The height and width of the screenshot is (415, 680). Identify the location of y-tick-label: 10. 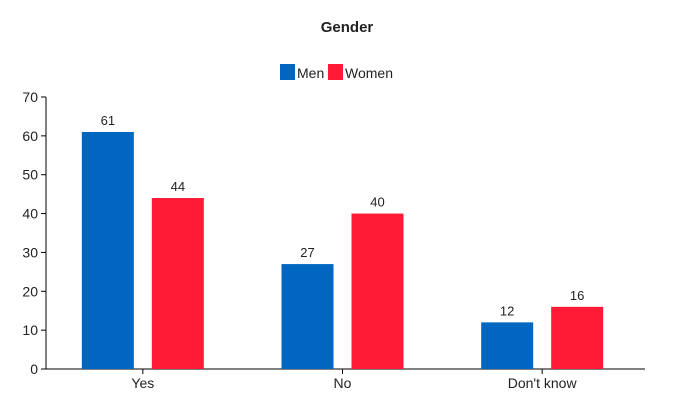
(30, 330).